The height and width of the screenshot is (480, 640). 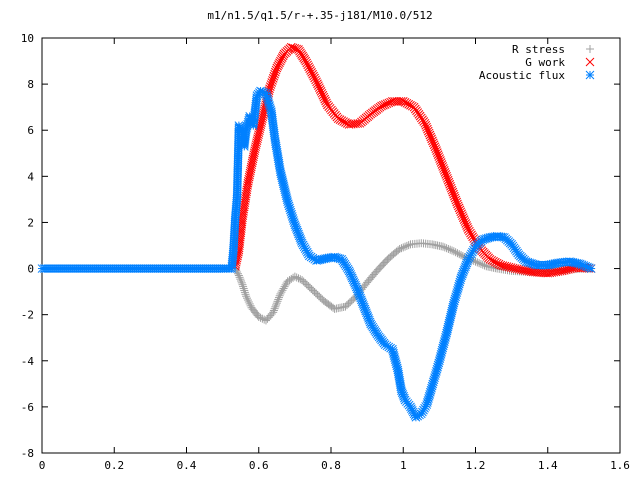 What do you see at coordinates (476, 465) in the screenshot?
I see `x-tick-label: 1.2` at bounding box center [476, 465].